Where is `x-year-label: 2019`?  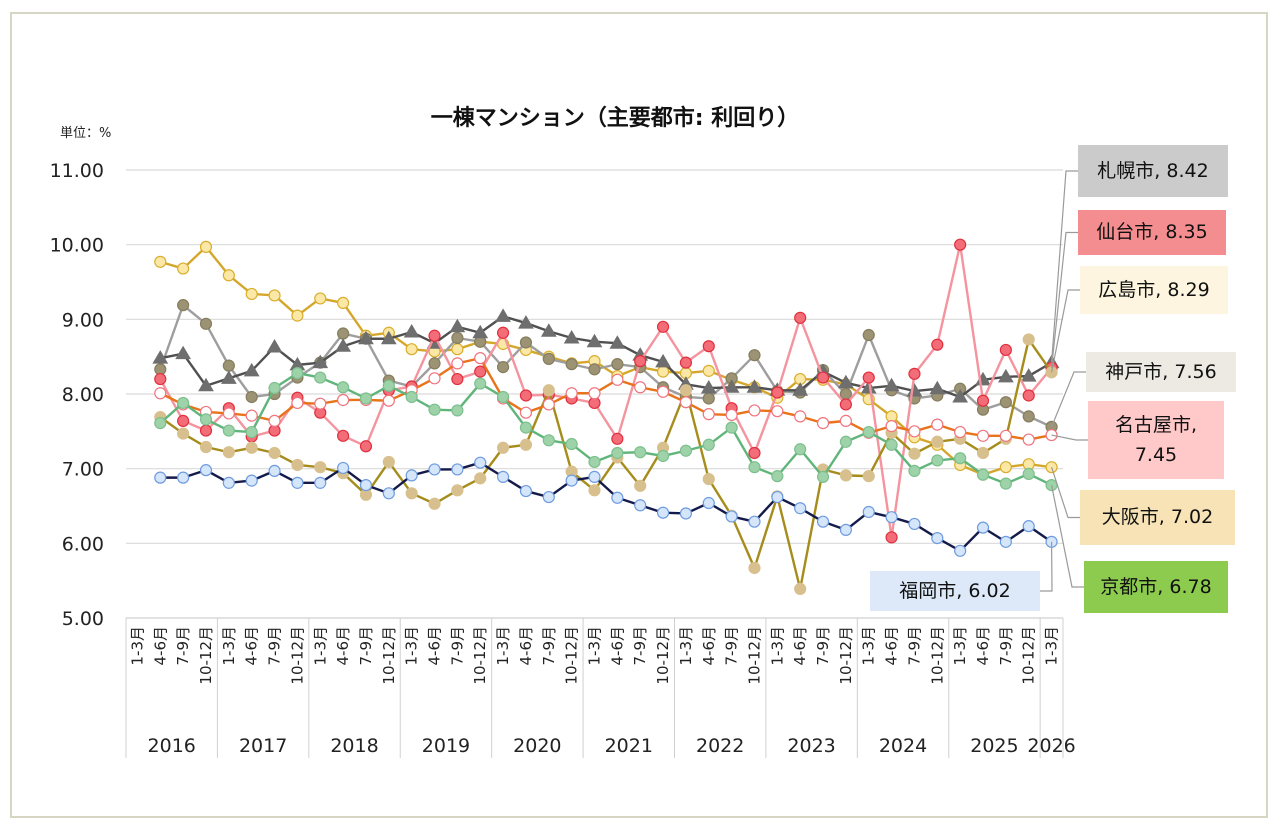
x-year-label: 2019 is located at coordinates (446, 746).